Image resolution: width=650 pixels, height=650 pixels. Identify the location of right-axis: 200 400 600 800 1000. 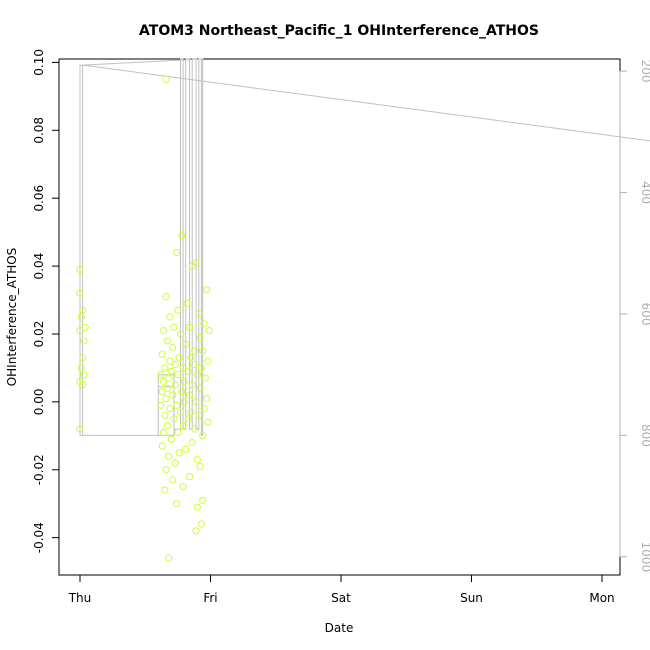
(634, 316).